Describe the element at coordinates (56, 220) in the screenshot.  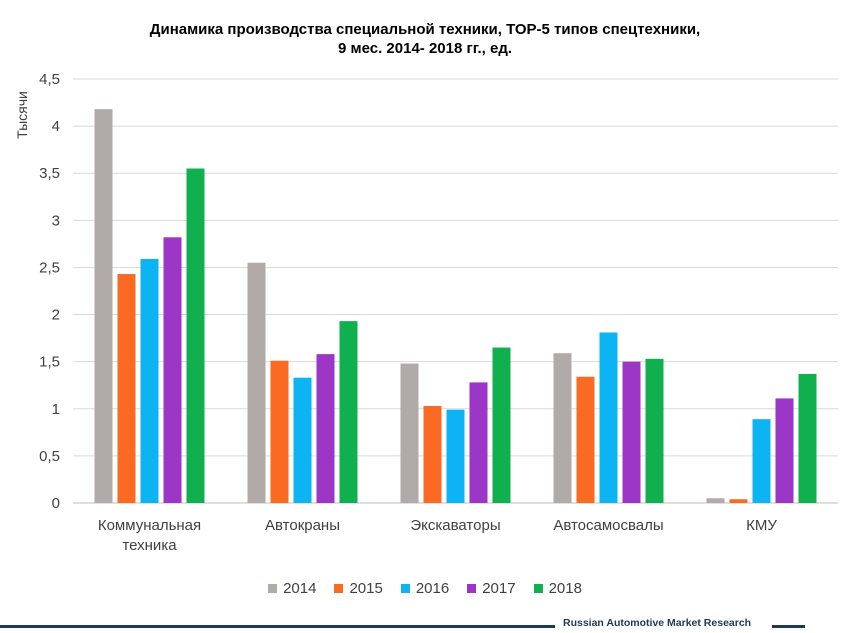
I see `y-tick-label: 3` at that location.